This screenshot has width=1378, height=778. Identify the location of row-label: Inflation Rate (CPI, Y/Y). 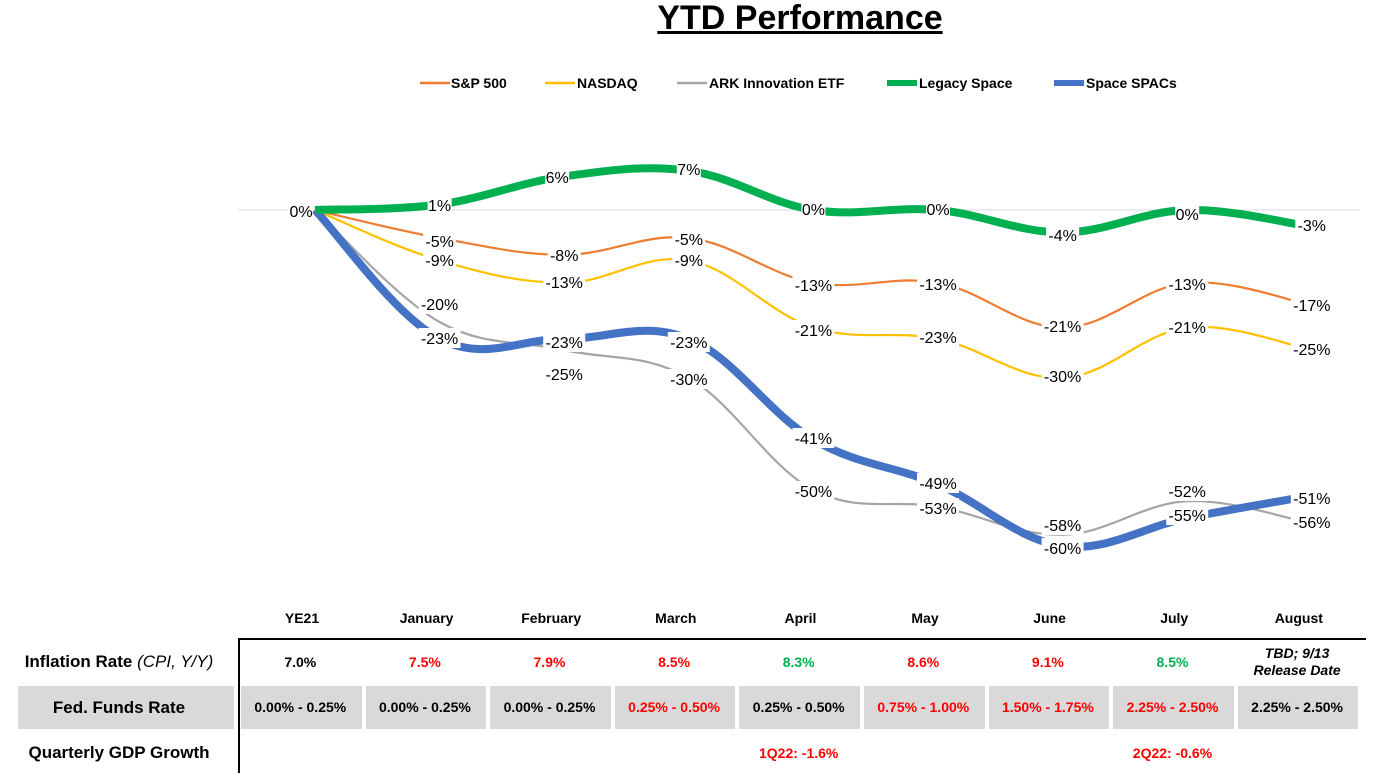
(119, 662).